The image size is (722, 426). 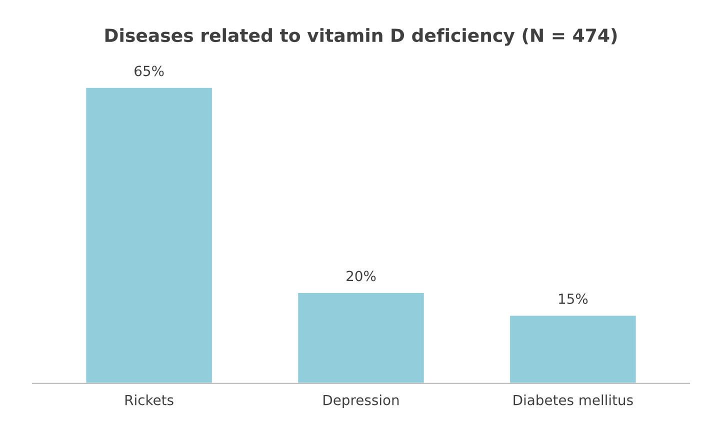 I want to click on x-tick-label: Diabetes mellitus, so click(x=573, y=400).